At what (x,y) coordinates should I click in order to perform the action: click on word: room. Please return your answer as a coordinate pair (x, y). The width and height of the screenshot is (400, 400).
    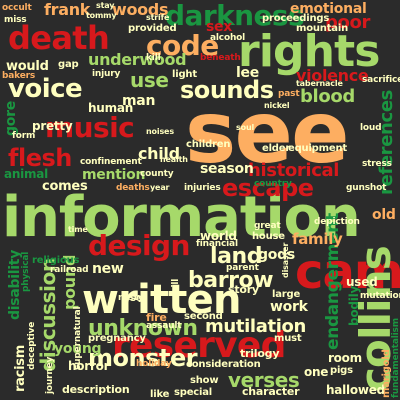
    Looking at the image, I should click on (345, 358).